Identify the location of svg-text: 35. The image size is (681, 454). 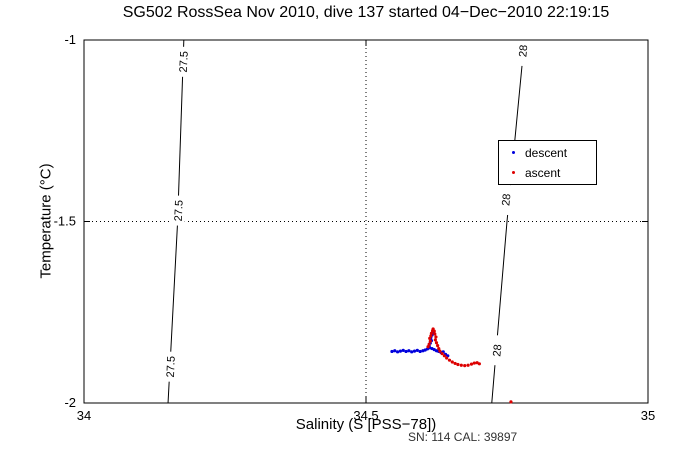
(648, 415).